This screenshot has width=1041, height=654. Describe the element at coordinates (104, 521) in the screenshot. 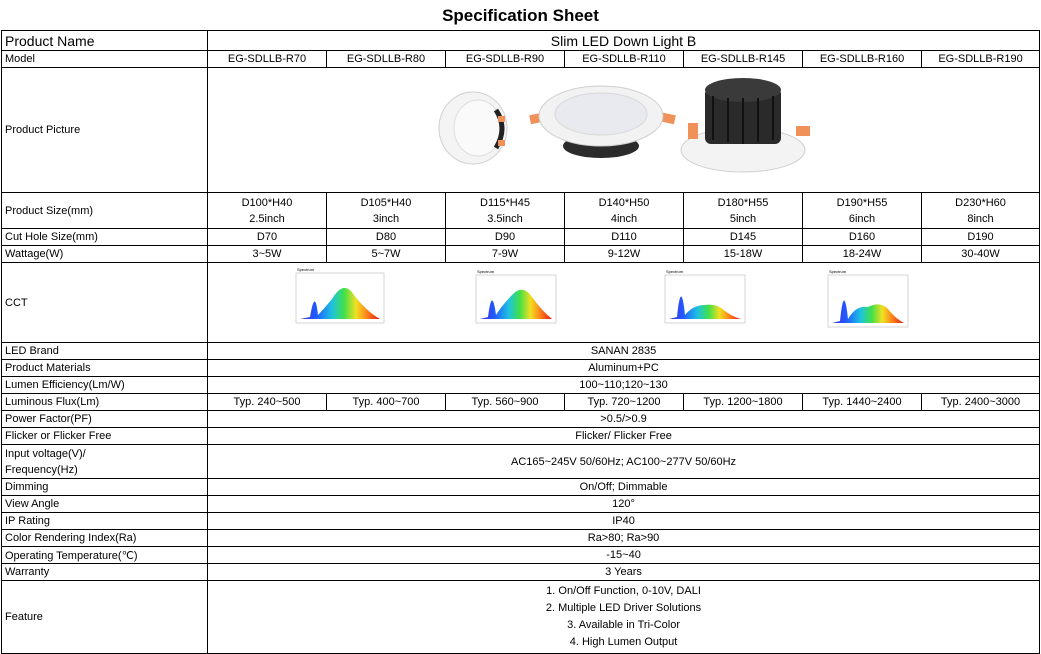

I see `ip-rating-label: IP Rating` at that location.